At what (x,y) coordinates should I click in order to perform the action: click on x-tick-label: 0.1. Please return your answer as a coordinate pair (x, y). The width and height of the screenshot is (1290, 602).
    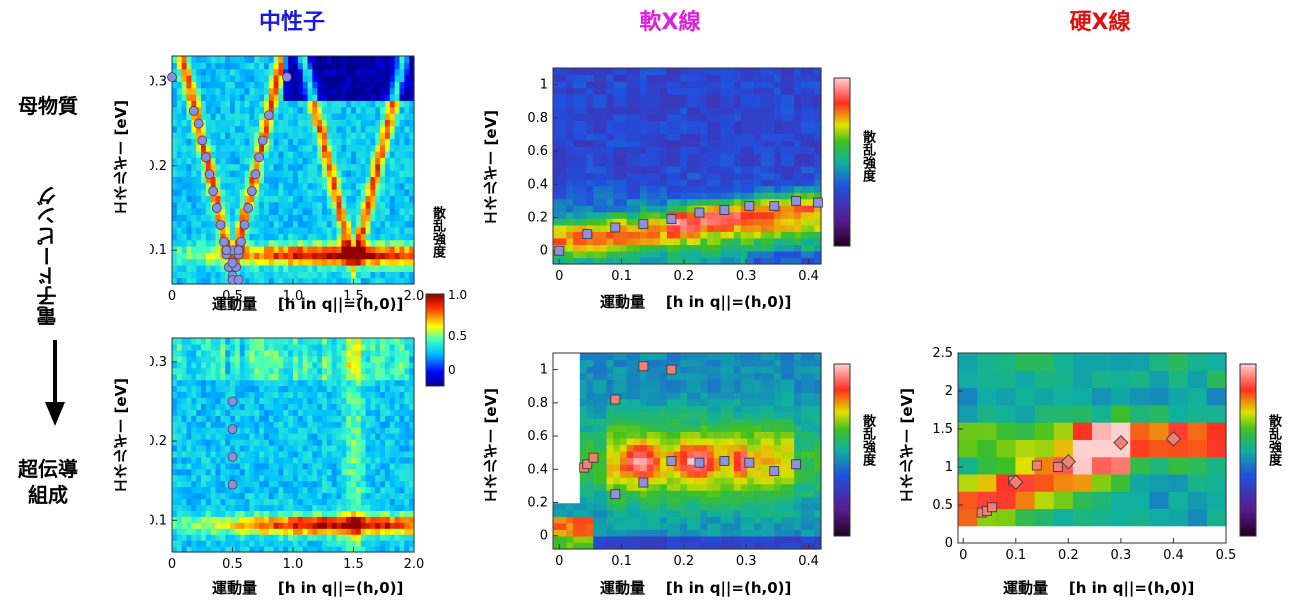
    Looking at the image, I should click on (621, 276).